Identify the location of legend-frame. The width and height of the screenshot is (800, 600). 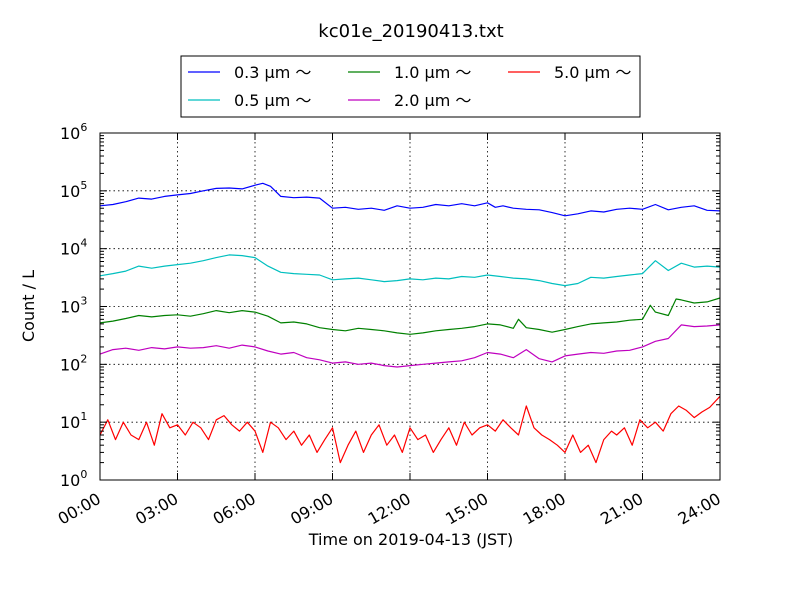
(410, 86).